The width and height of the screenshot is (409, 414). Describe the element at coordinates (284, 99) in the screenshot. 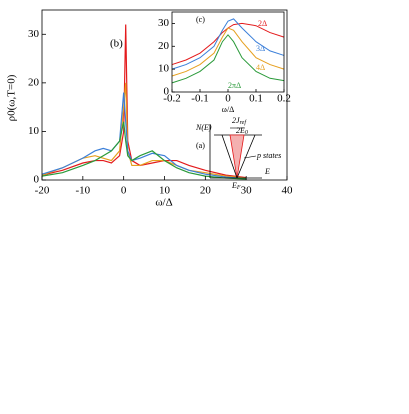

I see `x-tick-label: 0.2` at that location.